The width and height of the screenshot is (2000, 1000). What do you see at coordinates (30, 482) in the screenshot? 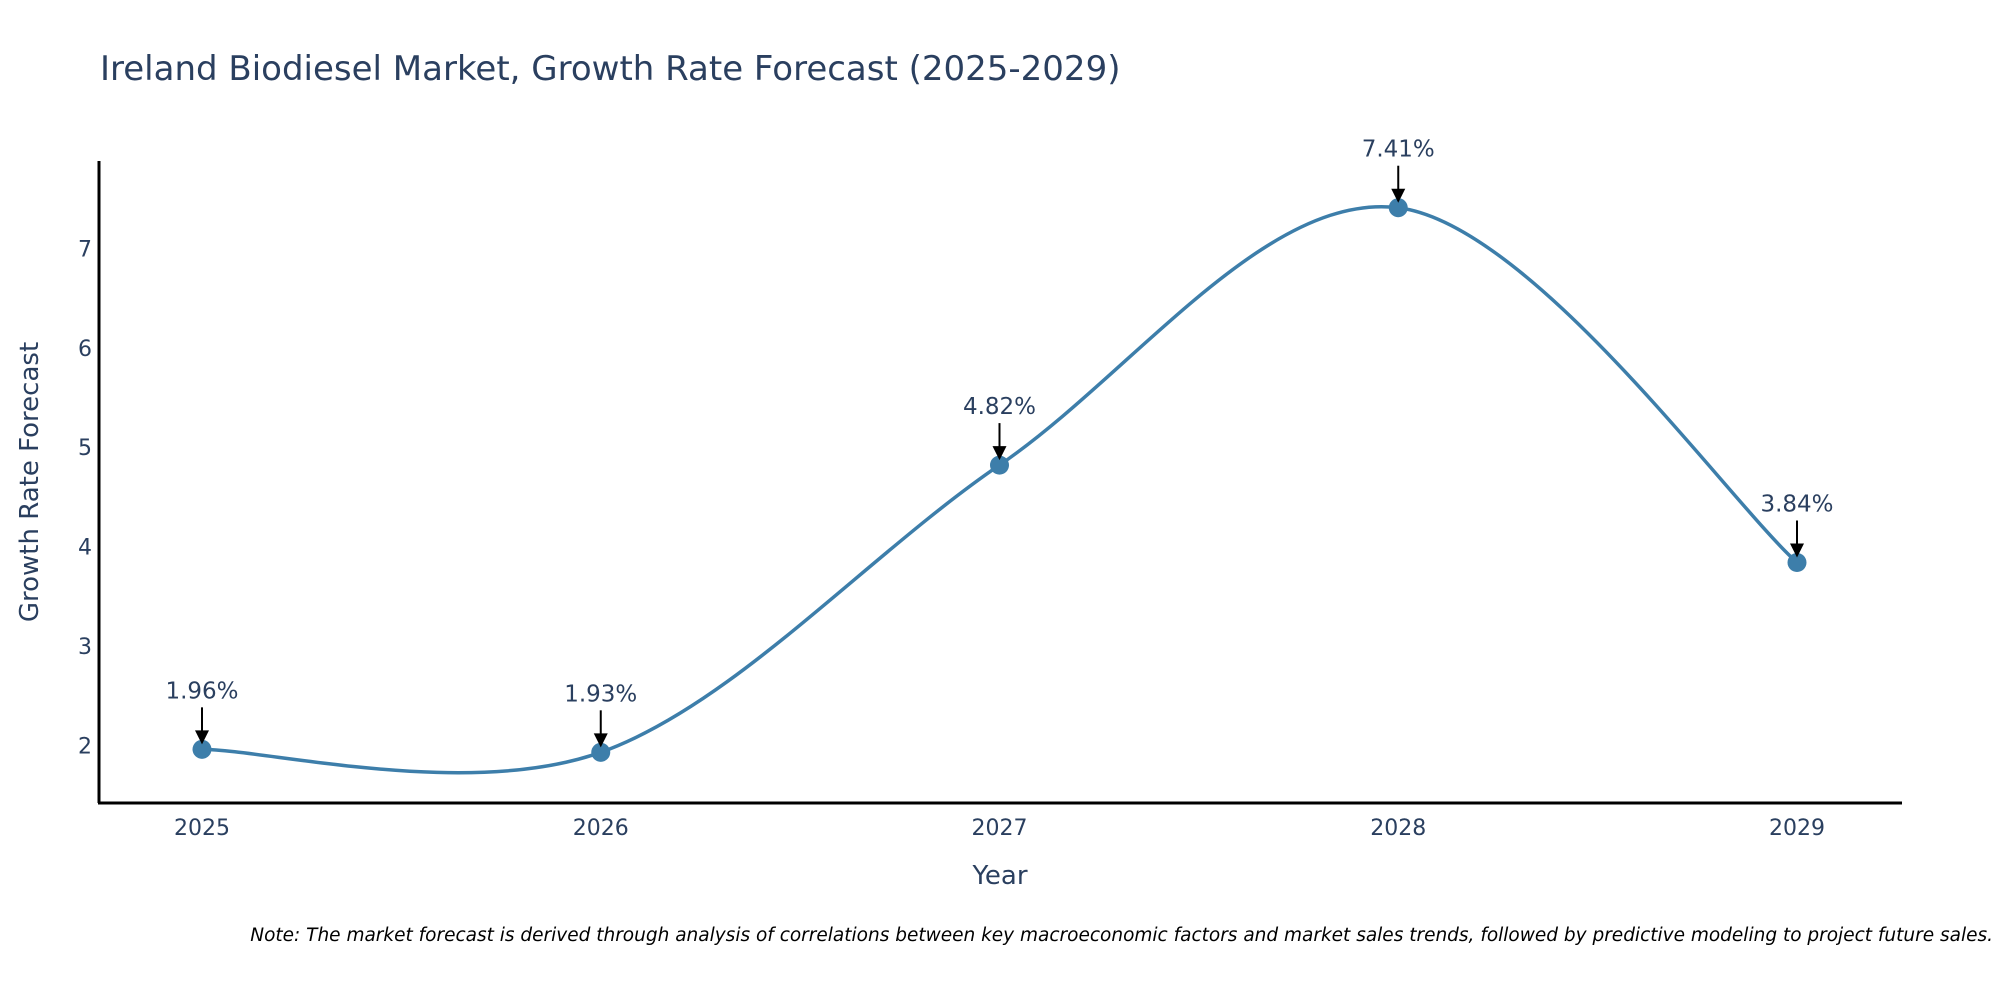
I see `y-axis-title: Growth Rate Forecast` at bounding box center [30, 482].